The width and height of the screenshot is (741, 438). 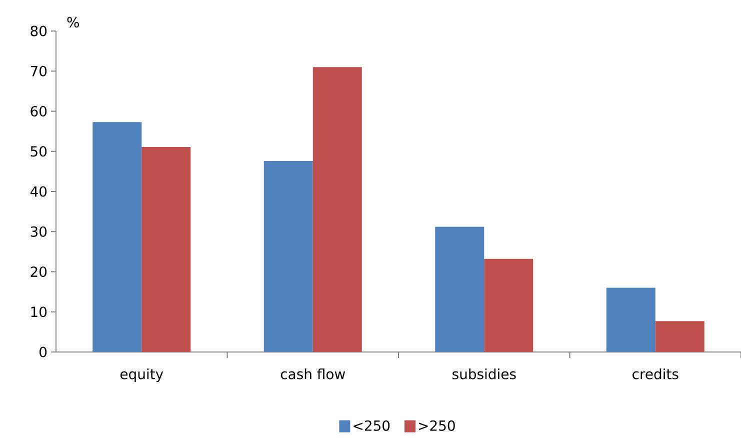 I want to click on x-tick-label: credits, so click(x=655, y=374).